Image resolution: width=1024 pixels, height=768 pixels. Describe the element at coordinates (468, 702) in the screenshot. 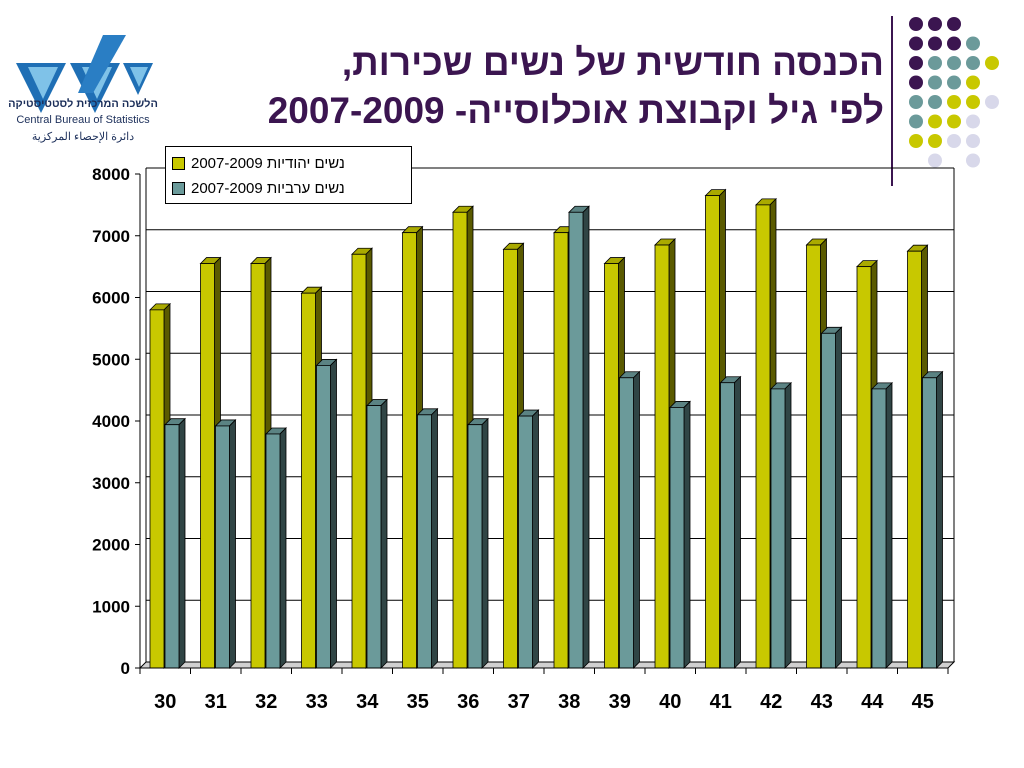

I see `x-tick-label: 36` at that location.